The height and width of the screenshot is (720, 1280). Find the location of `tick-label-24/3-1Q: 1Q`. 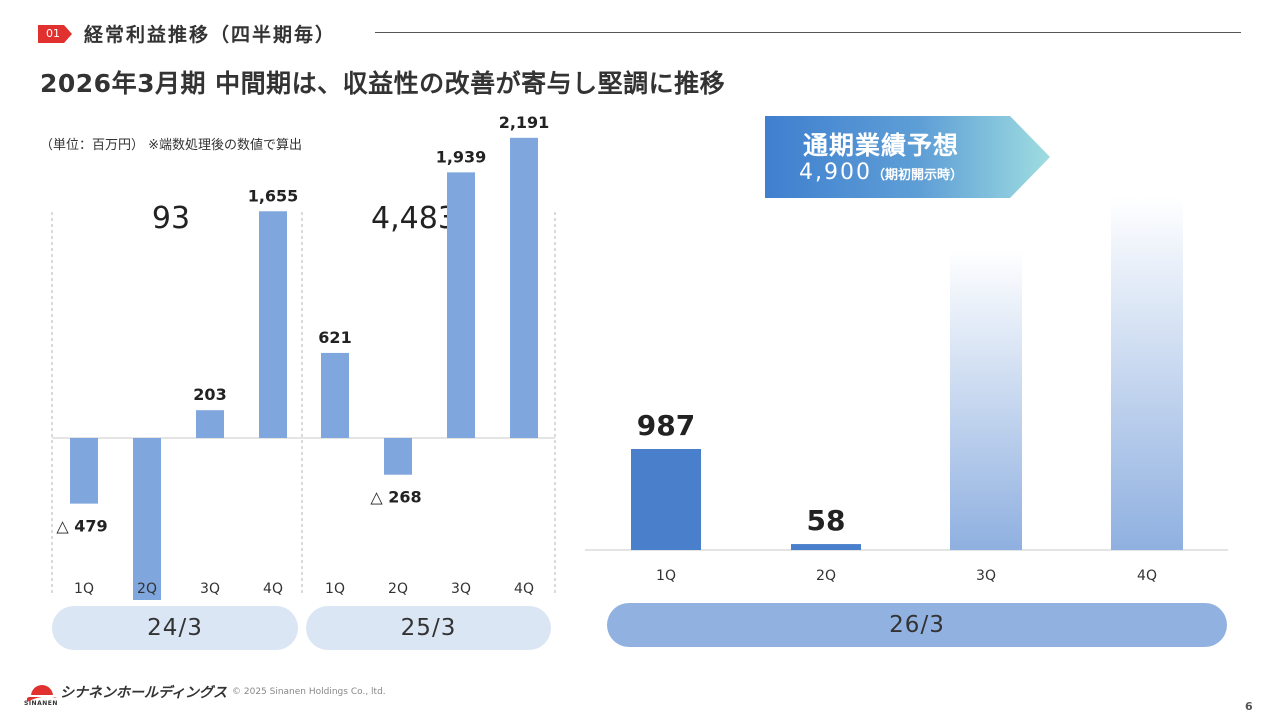

tick-label-24/3-1Q: 1Q is located at coordinates (84, 589).